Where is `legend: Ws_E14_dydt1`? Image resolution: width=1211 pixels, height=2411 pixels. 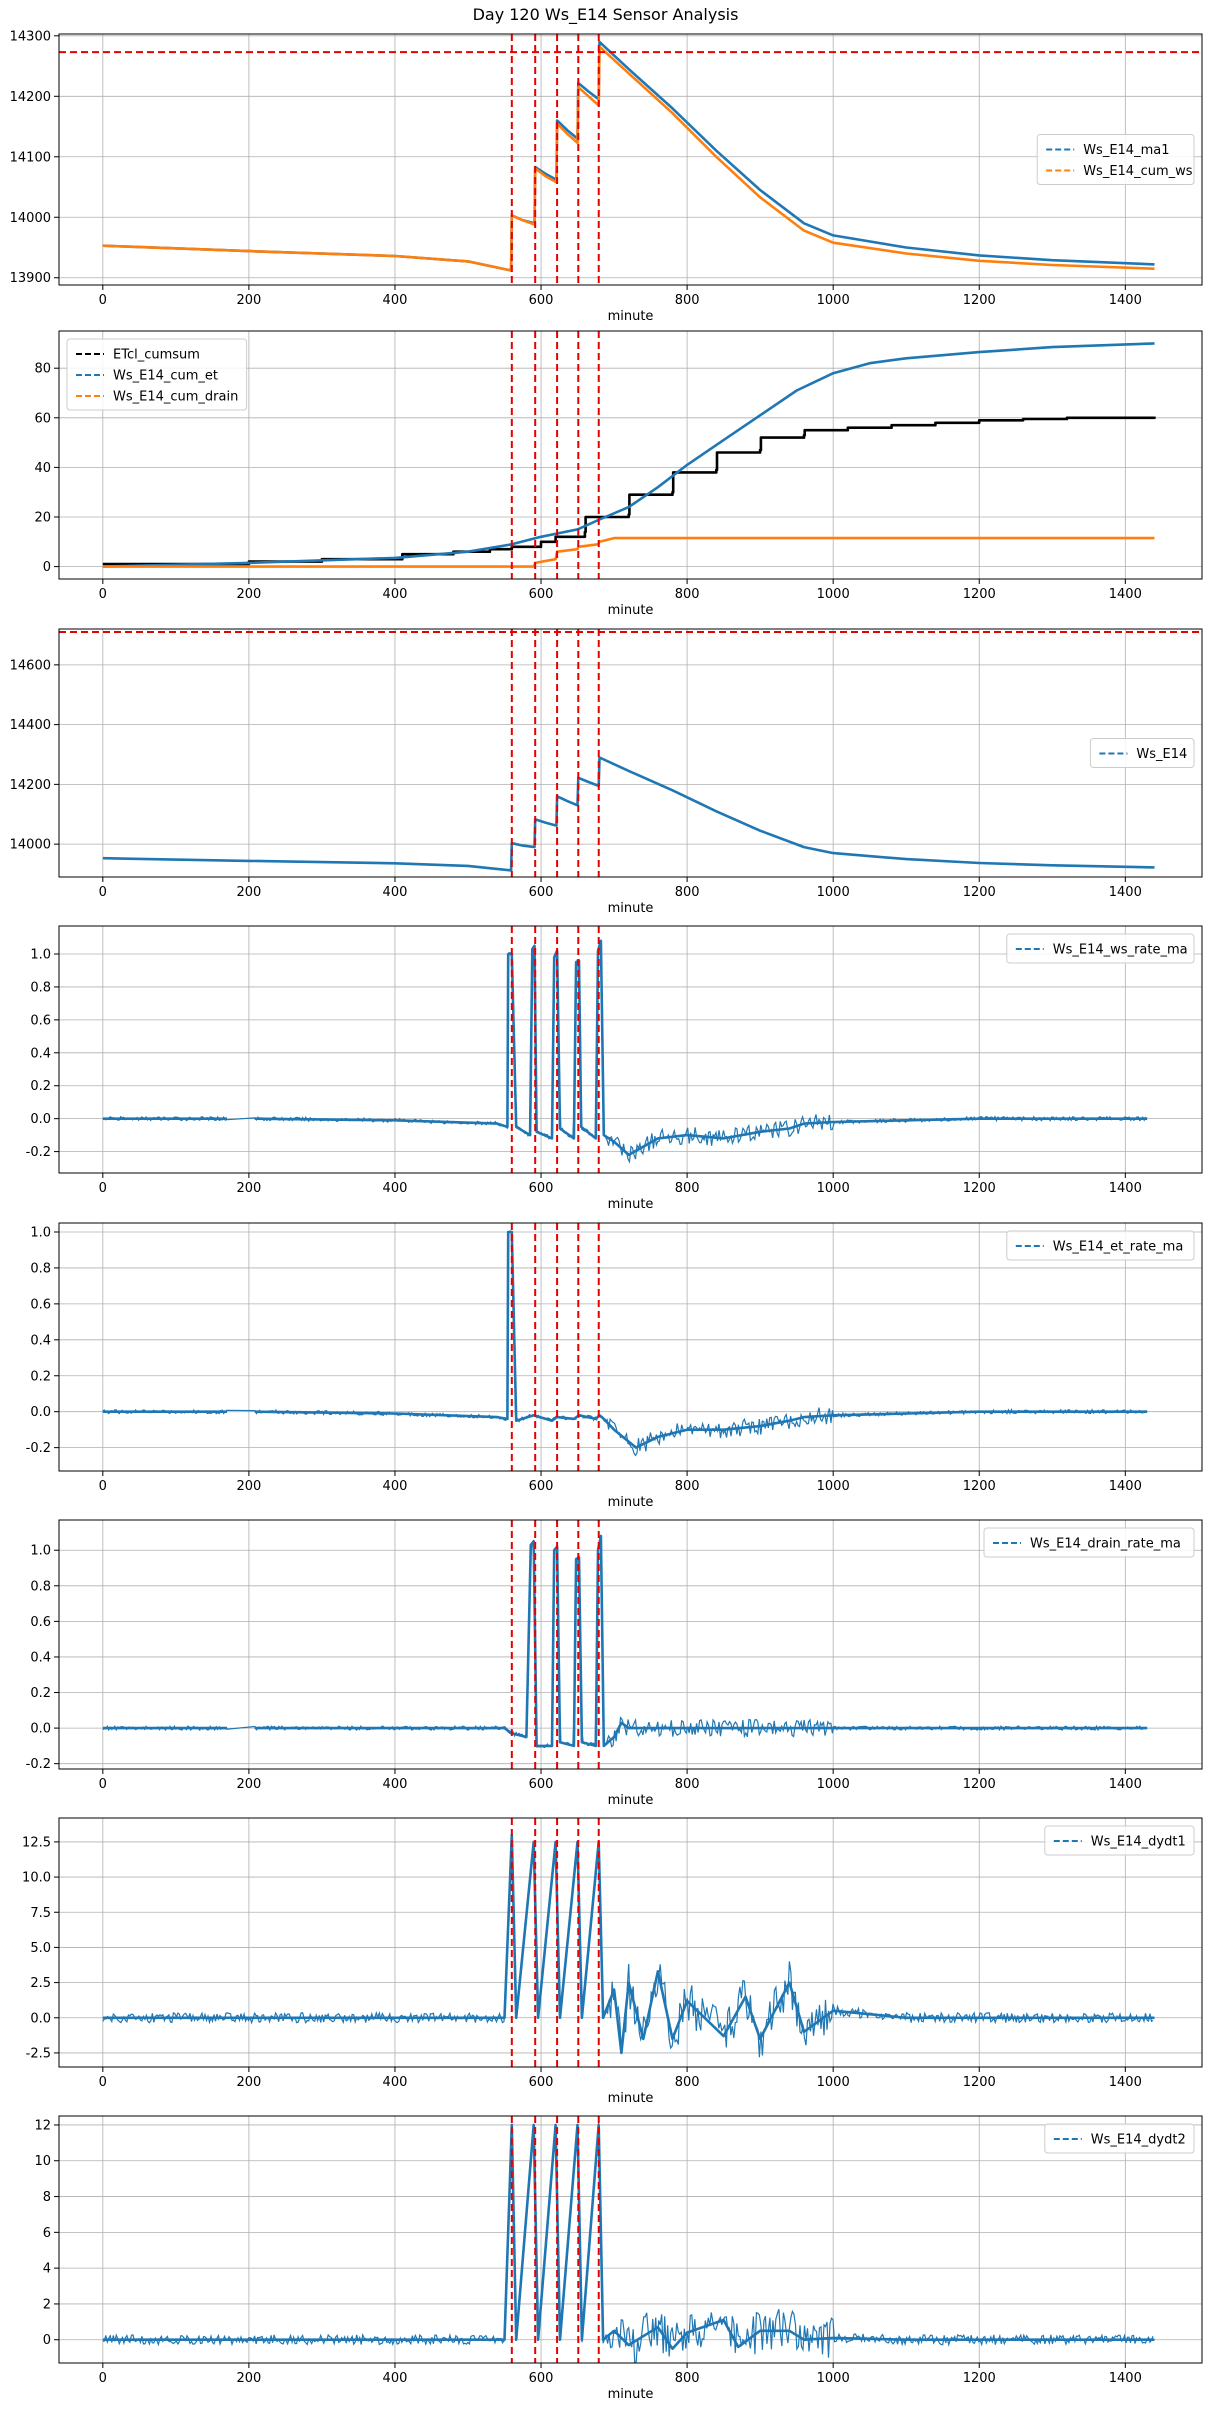 legend: Ws_E14_dydt1 is located at coordinates (1119, 1840).